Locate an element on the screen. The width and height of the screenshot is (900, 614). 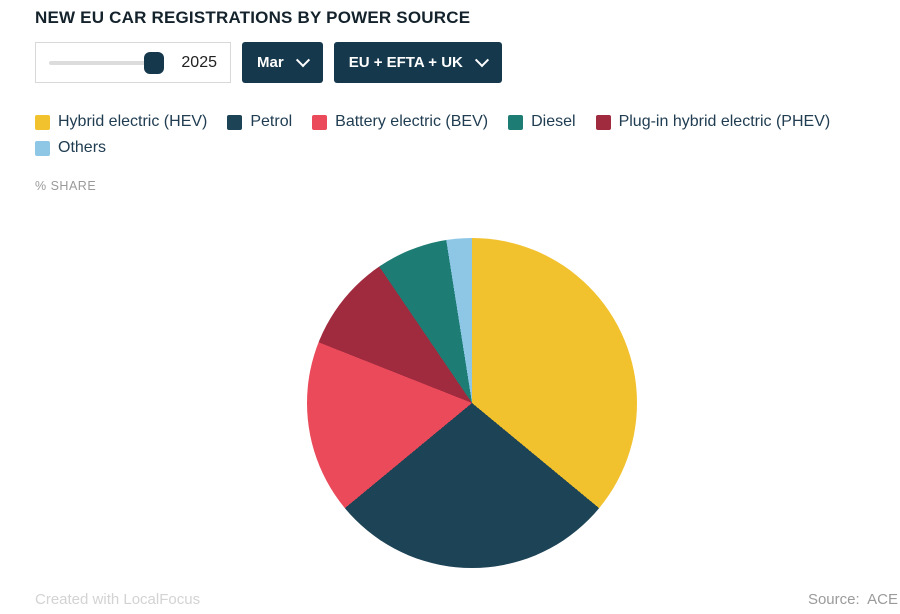
legend-item-5: Others is located at coordinates (70, 148).